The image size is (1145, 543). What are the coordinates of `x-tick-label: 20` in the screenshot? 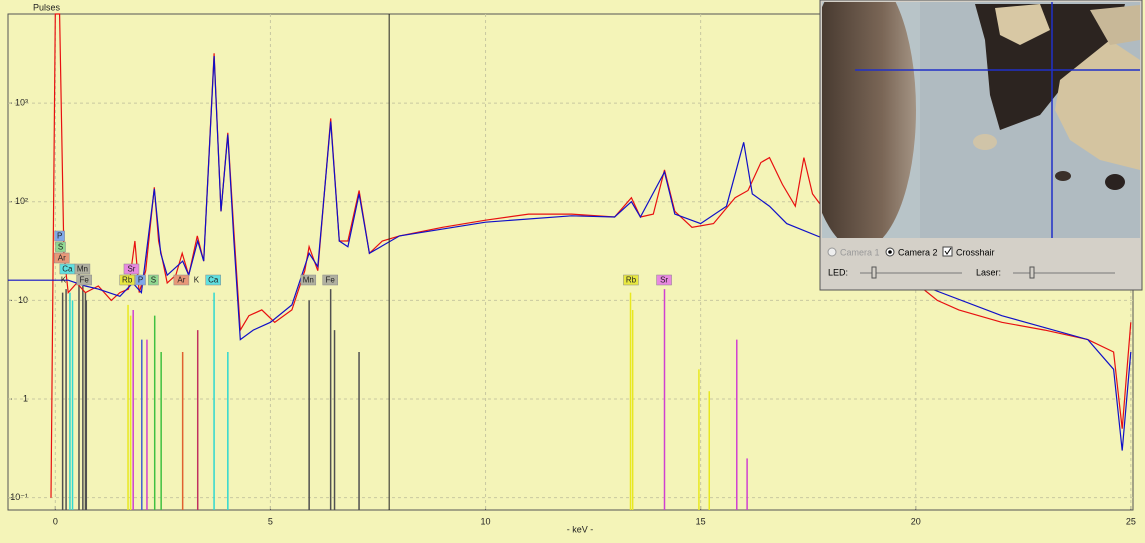 It's located at (916, 521).